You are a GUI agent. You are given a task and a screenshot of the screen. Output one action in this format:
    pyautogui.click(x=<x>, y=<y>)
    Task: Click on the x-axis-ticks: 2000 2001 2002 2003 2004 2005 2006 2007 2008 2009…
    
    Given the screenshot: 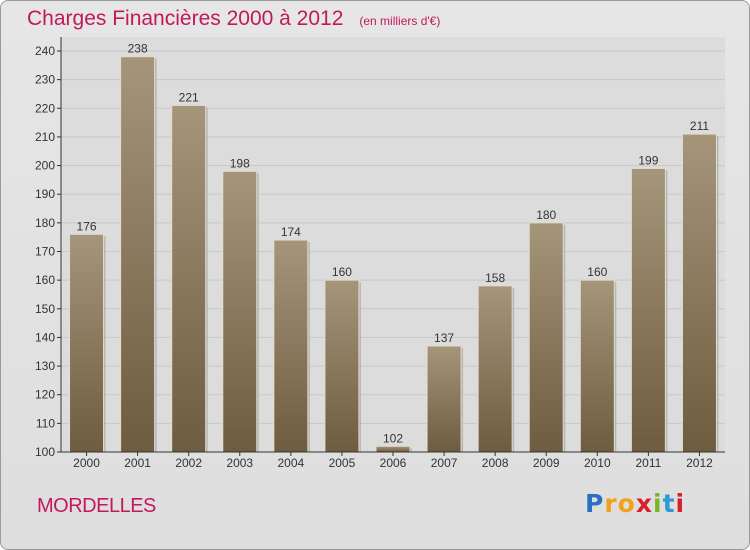 What is the action you would take?
    pyautogui.click(x=393, y=461)
    